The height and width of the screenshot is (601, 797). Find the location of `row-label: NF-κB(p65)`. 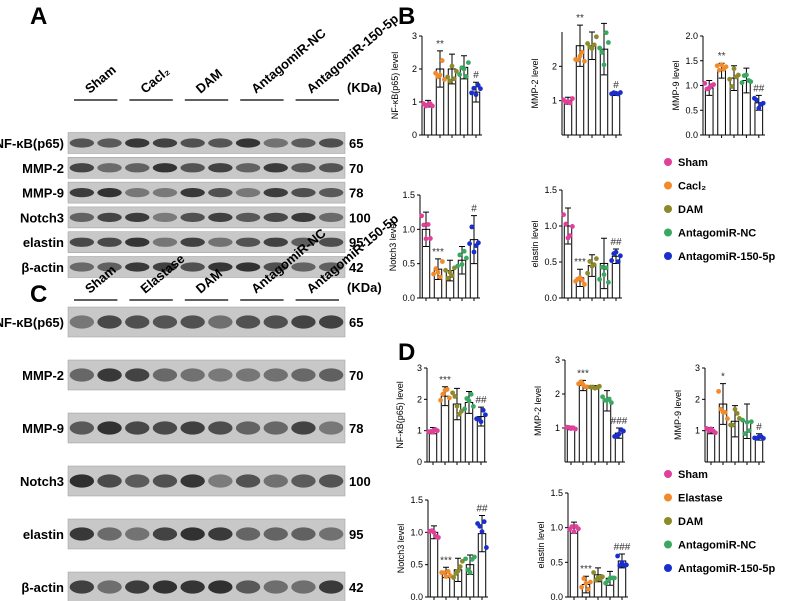

row-label: NF-κB(p65) is located at coordinates (32, 322).